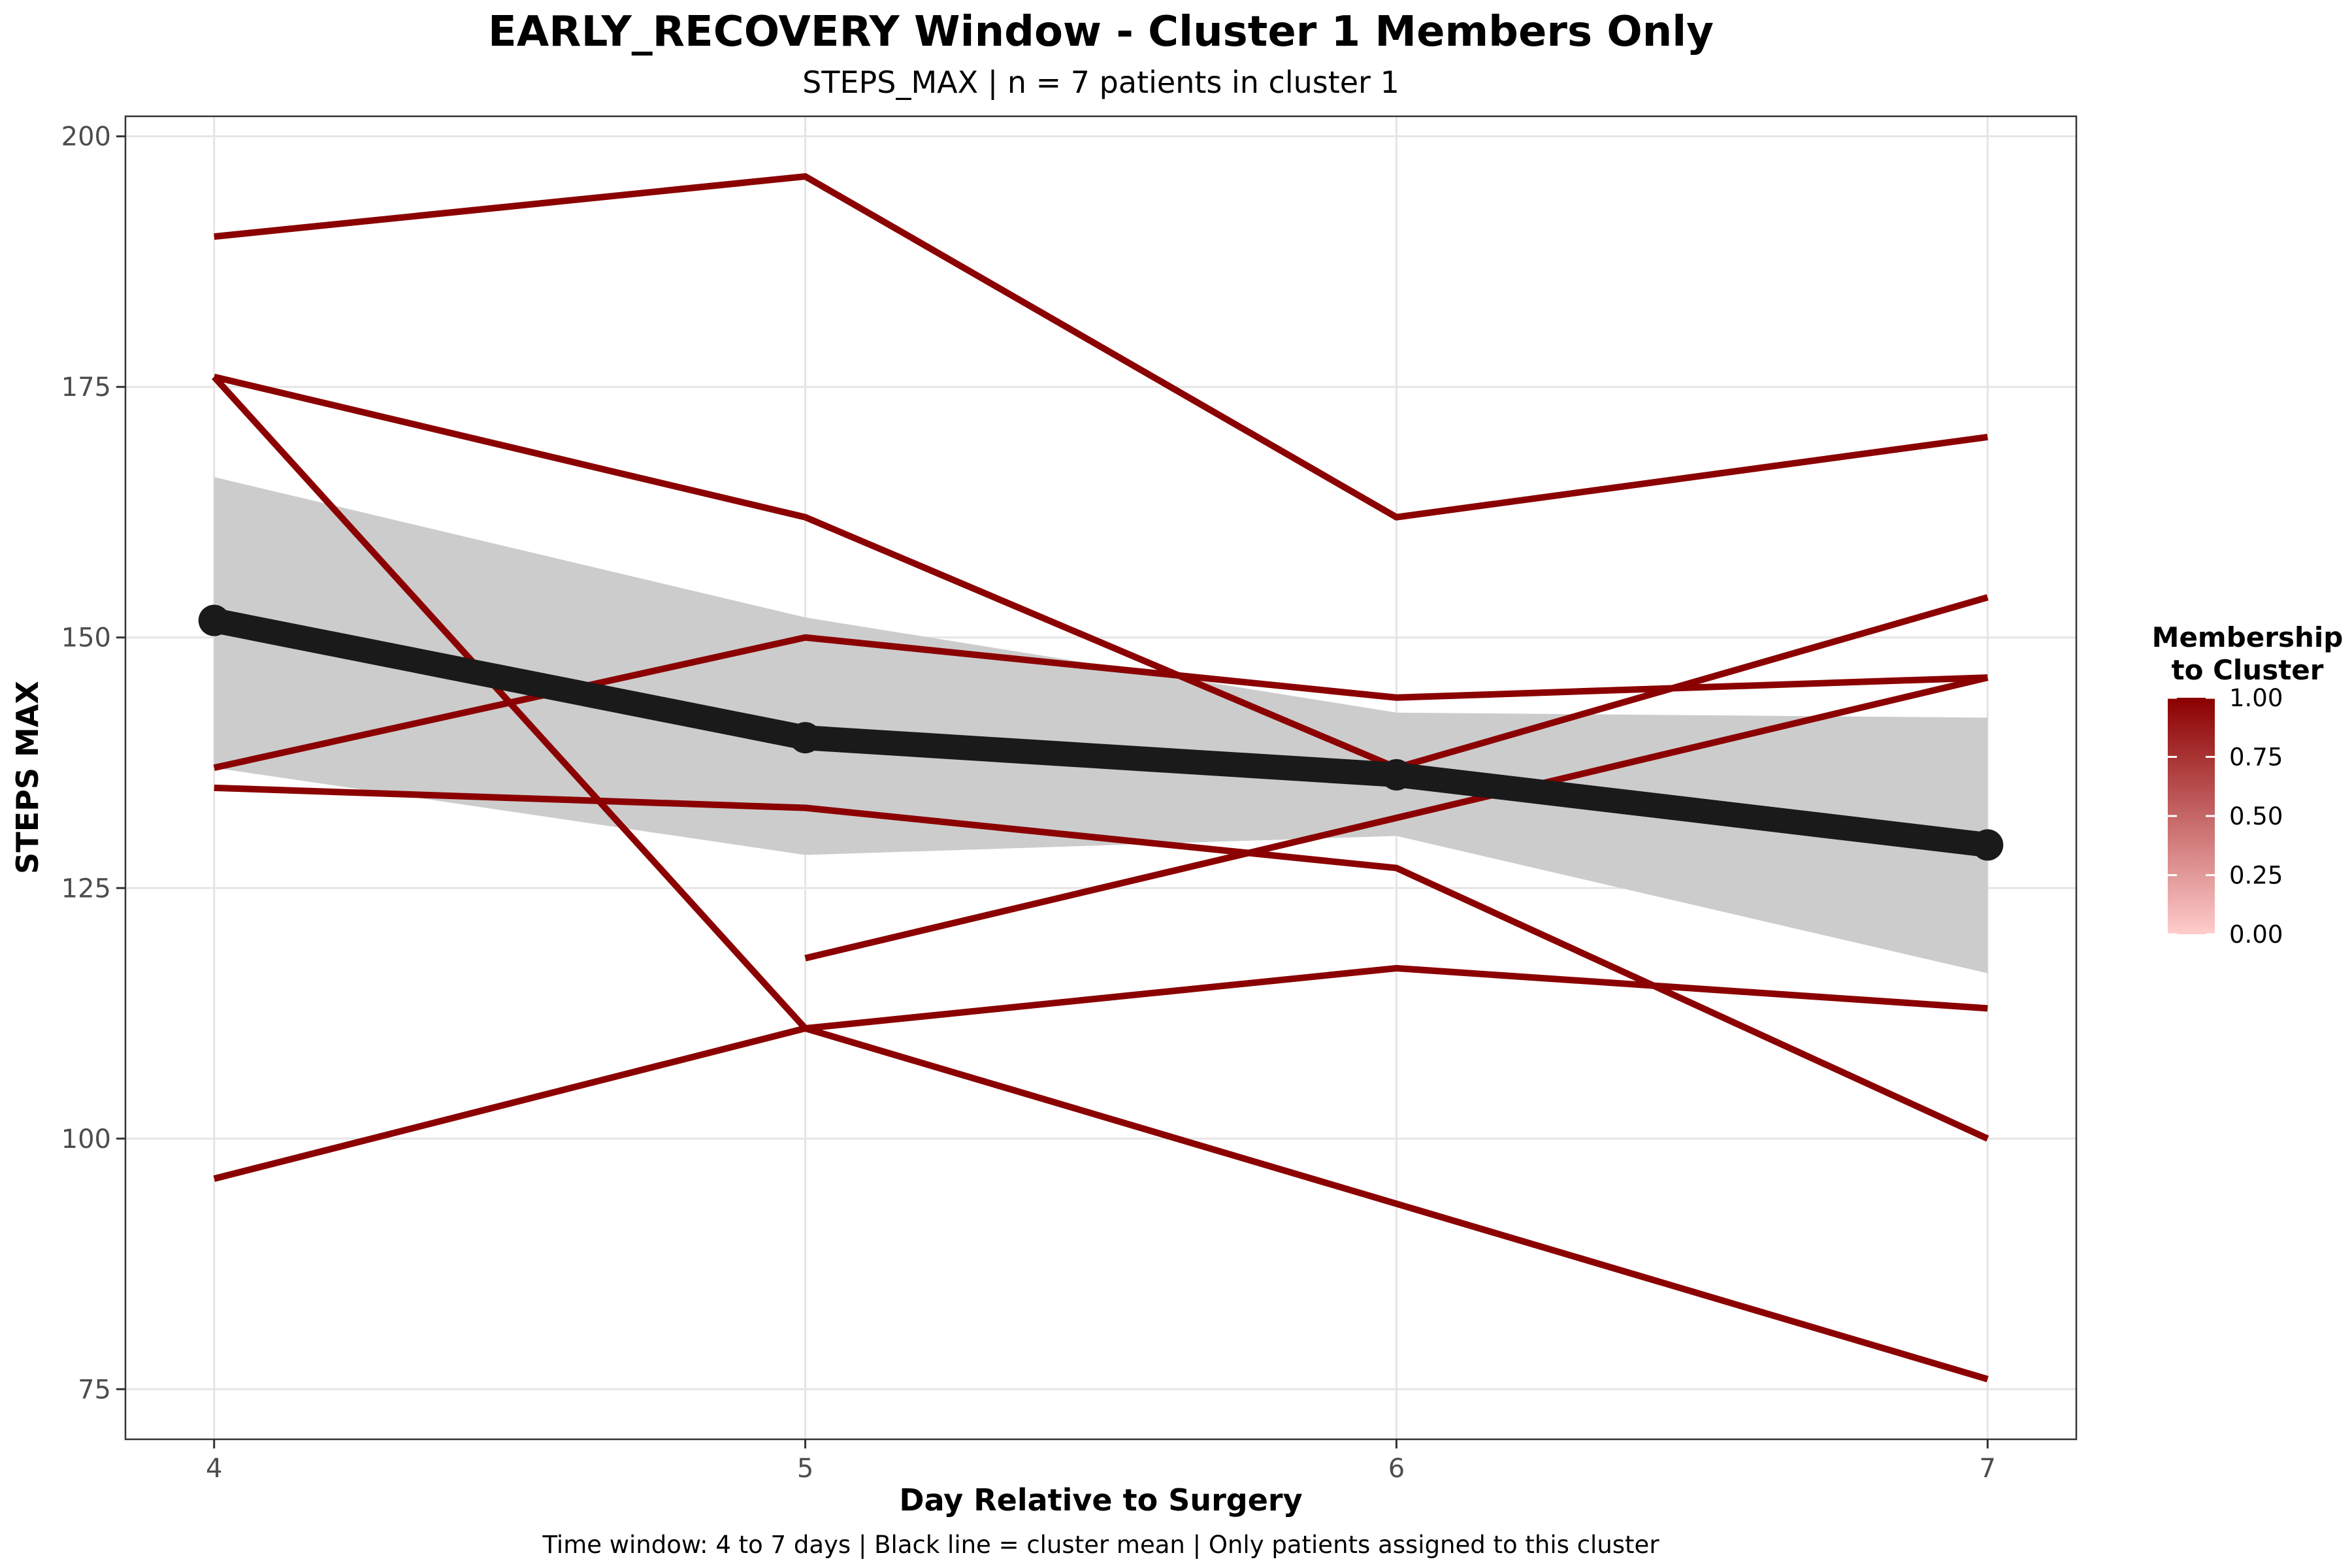 This screenshot has height=1568, width=2352. What do you see at coordinates (86, 387) in the screenshot?
I see `y-tick-label-4: 175` at bounding box center [86, 387].